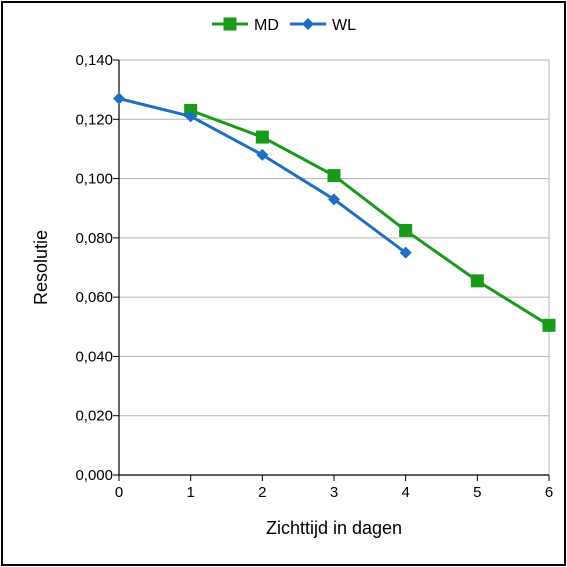 This screenshot has height=567, width=567. What do you see at coordinates (94, 238) in the screenshot?
I see `y-tick-label: 0,080` at bounding box center [94, 238].